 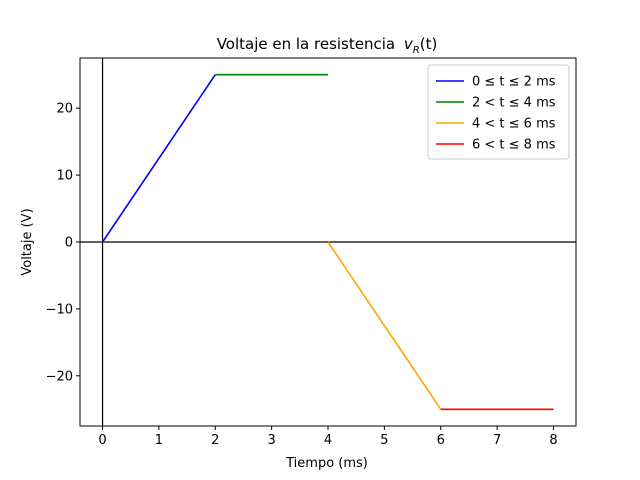 I want to click on legend-label-4: 6 < t ≤ 8 ms, so click(x=514, y=145).